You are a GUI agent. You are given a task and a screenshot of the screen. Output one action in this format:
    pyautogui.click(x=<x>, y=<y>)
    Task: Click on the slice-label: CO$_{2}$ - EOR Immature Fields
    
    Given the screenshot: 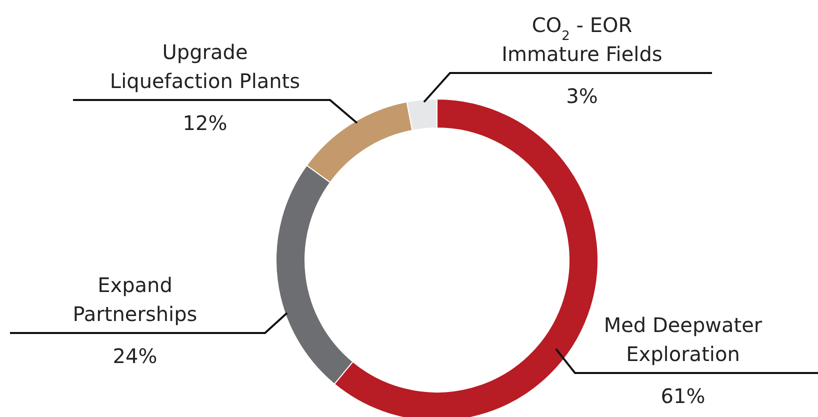 What is the action you would take?
    pyautogui.click(x=582, y=39)
    